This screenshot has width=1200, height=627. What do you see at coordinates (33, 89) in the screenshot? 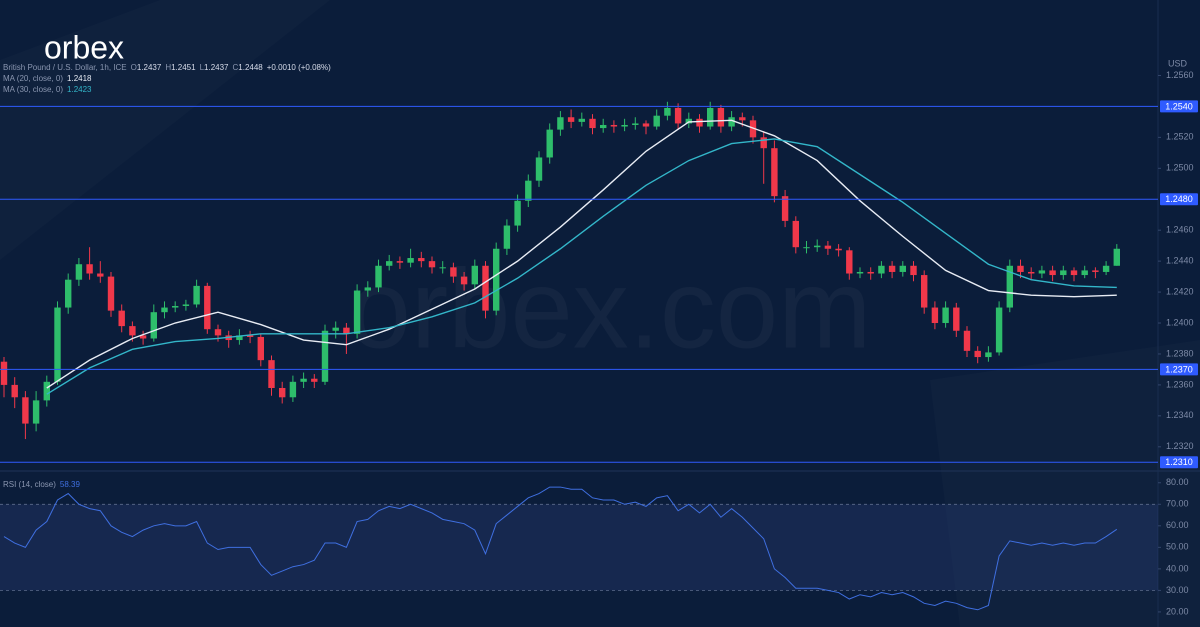
I see `ma-name: MA (30, close, 0)` at bounding box center [33, 89].